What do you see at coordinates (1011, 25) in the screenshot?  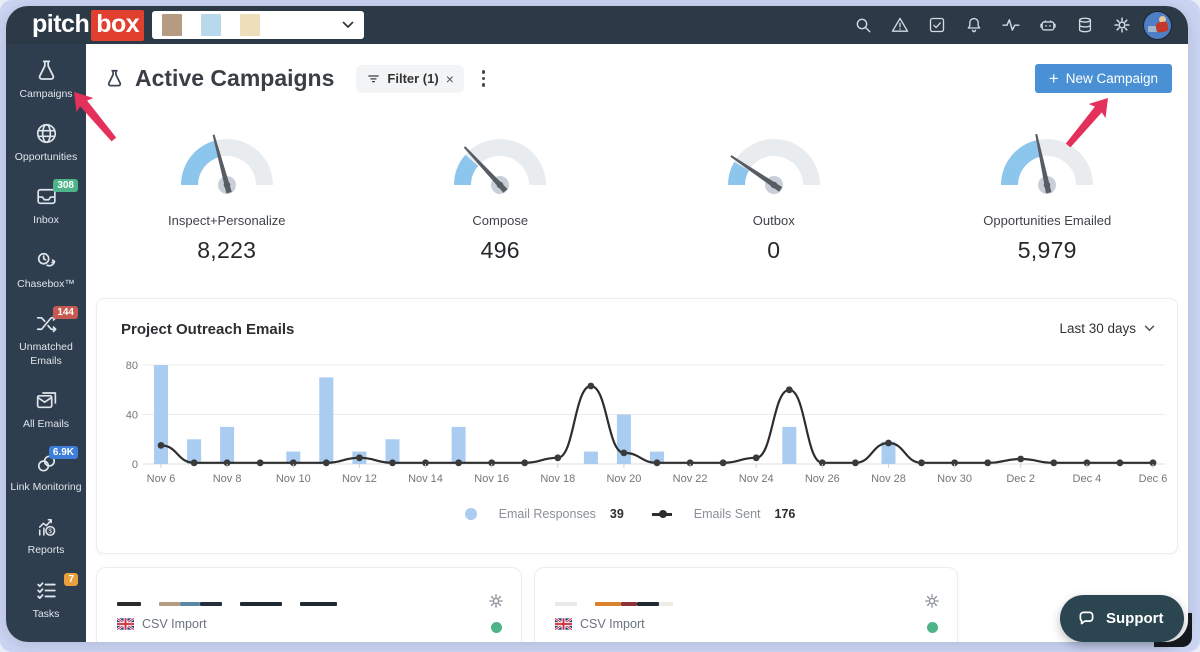 I see `activity-icon` at bounding box center [1011, 25].